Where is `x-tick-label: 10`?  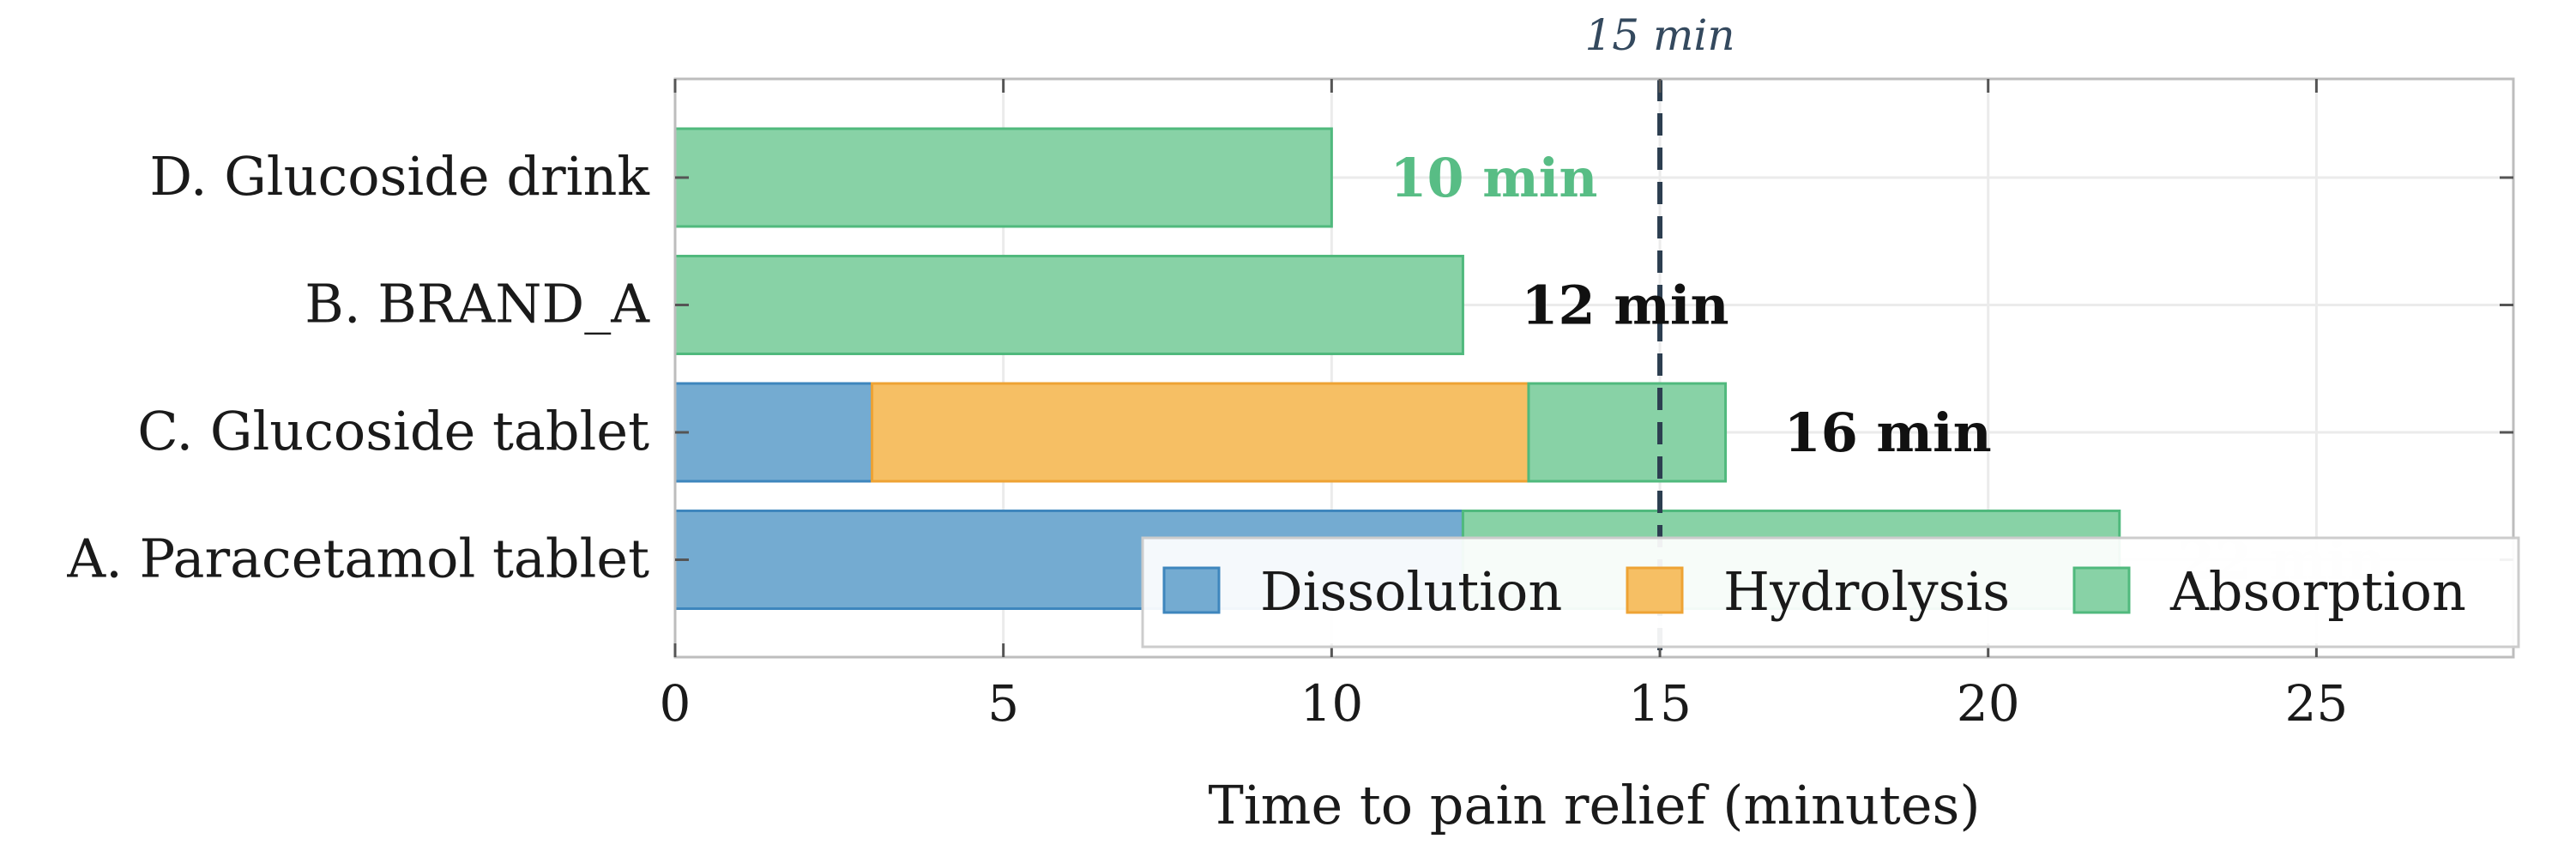
x-tick-label: 10 is located at coordinates (1331, 704).